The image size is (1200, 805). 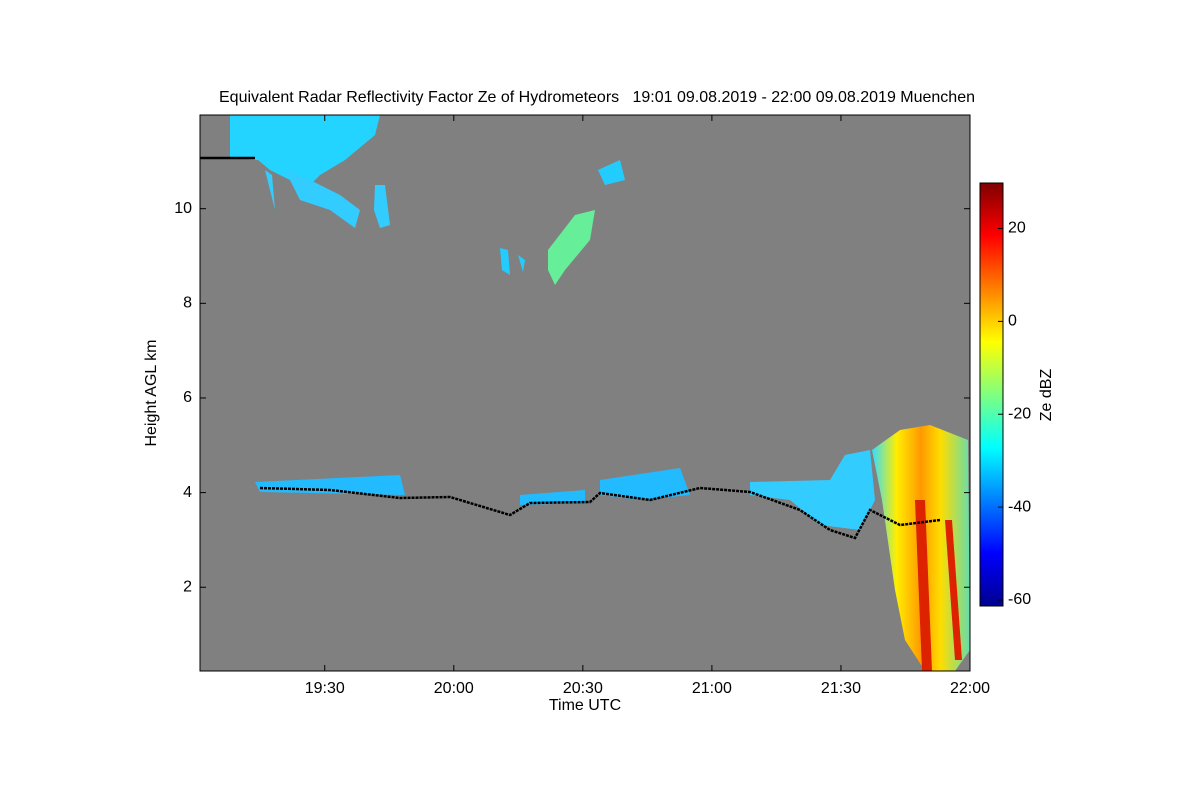 I want to click on x-tick-label: 21:30, so click(x=841, y=688).